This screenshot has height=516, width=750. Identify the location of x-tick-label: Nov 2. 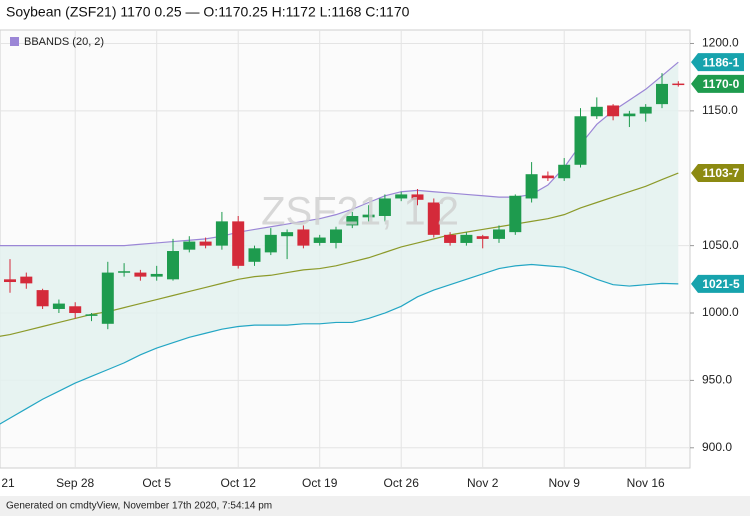
(483, 483).